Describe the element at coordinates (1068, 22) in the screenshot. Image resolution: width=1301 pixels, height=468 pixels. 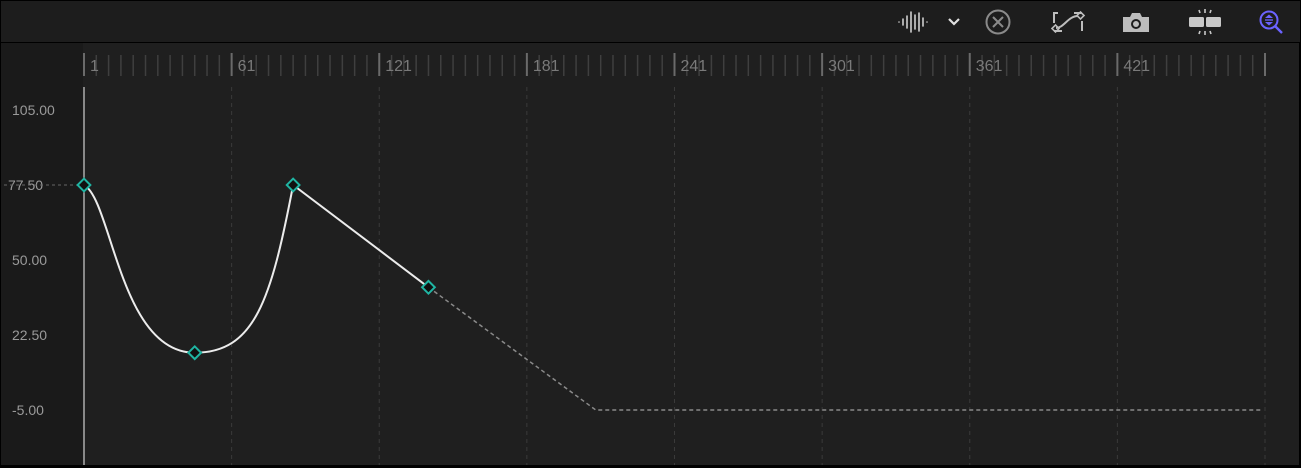
I see `curve-interpolation-icon` at that location.